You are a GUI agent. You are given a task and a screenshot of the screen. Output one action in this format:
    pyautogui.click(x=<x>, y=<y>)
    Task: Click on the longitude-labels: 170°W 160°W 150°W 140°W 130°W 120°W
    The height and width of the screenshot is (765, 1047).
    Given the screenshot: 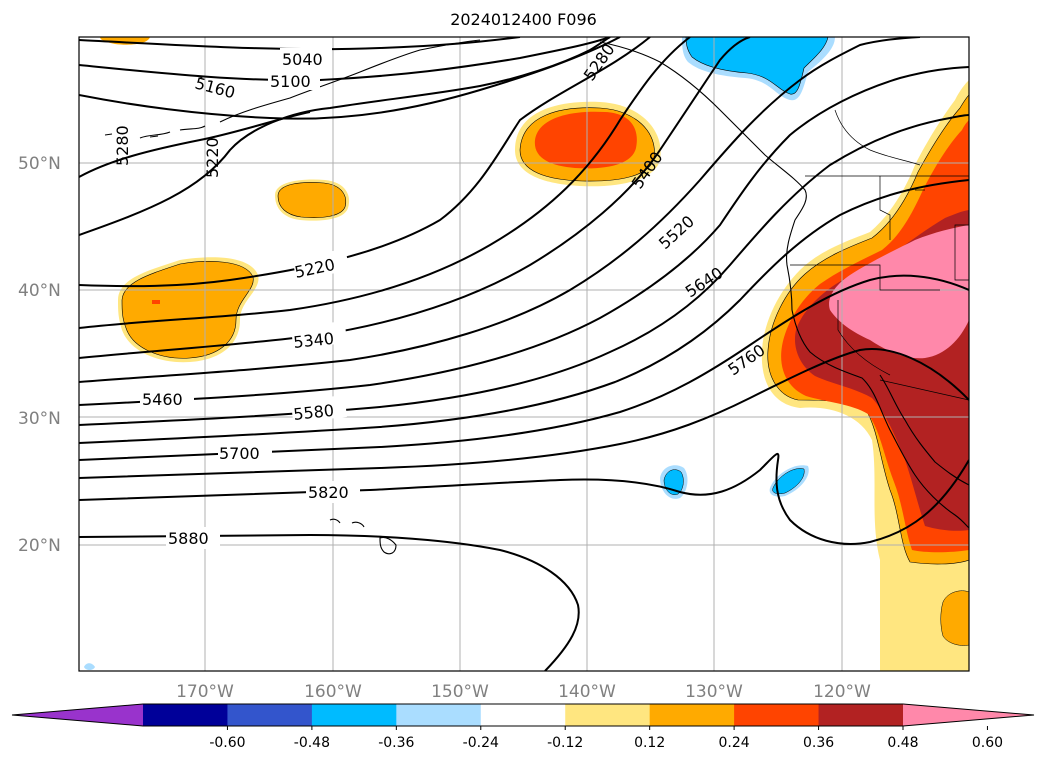 What is the action you would take?
    pyautogui.click(x=523, y=692)
    